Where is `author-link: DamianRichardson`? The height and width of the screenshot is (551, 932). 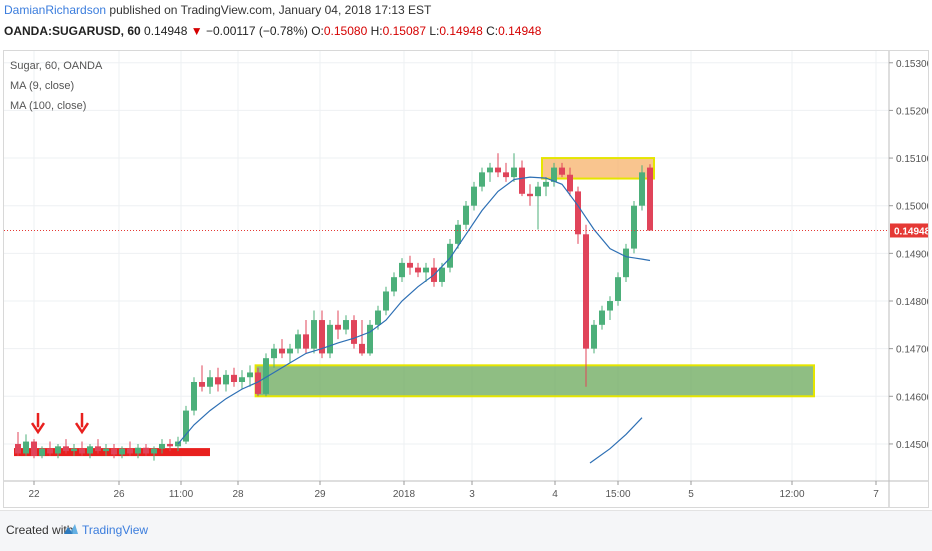 author-link: DamianRichardson is located at coordinates (55, 10).